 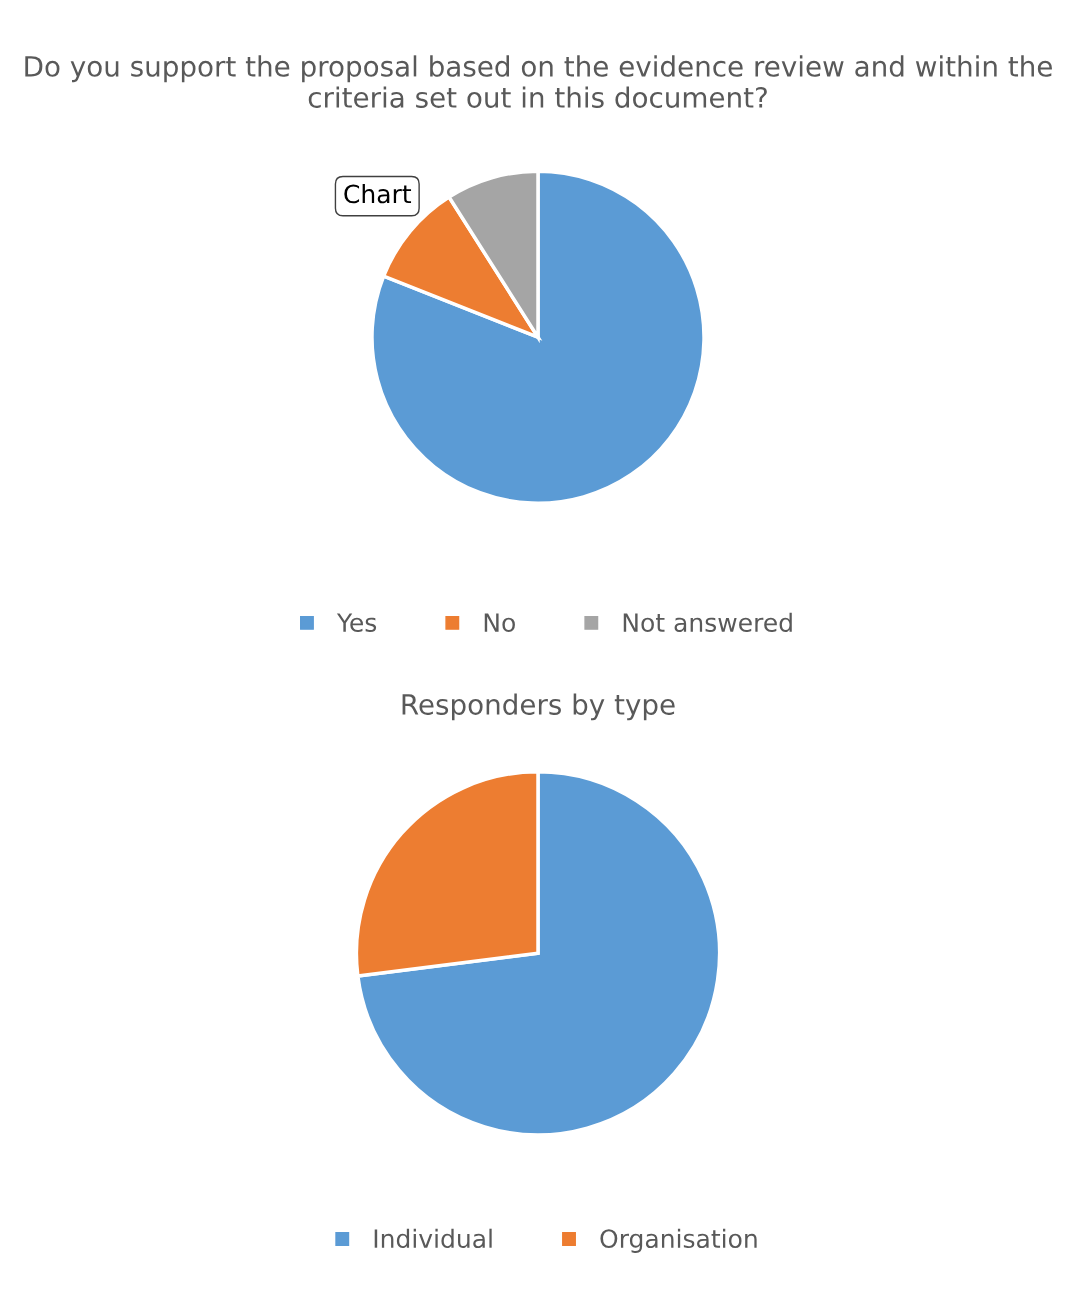 I want to click on text: Chart, so click(x=378, y=194).